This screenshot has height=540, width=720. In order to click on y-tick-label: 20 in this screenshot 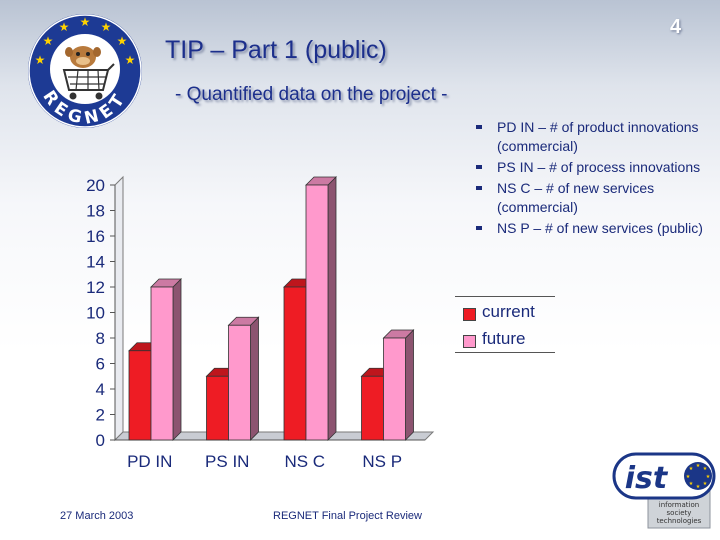, I will do `click(95, 185)`.